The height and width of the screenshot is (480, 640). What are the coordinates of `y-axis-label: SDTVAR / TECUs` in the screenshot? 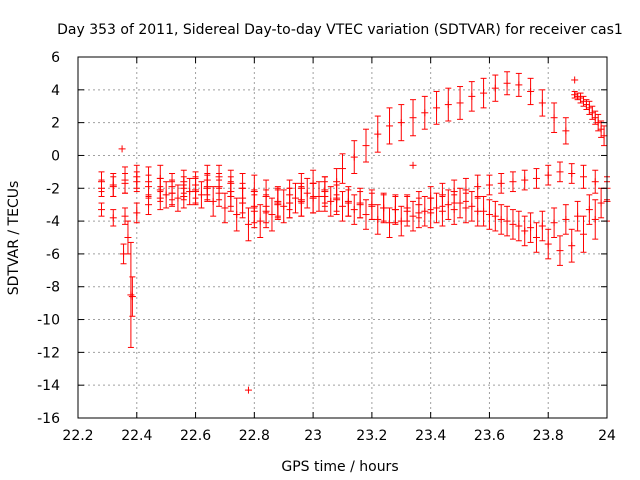 It's located at (14, 238).